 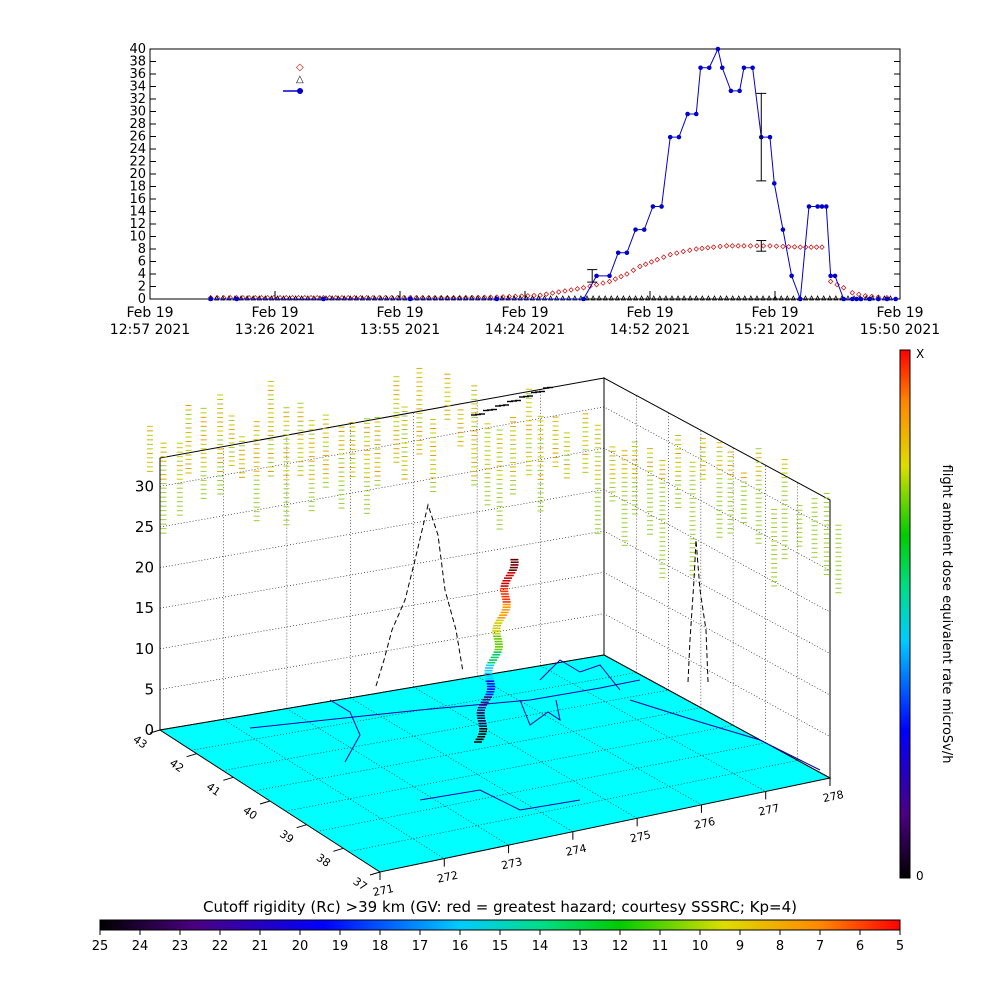 What do you see at coordinates (260, 946) in the screenshot?
I see `rigidity-tick-label: 21` at bounding box center [260, 946].